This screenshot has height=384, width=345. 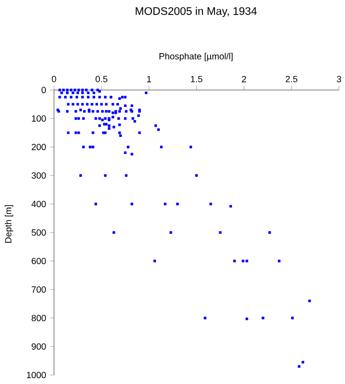 What do you see at coordinates (102, 79) in the screenshot?
I see `x-tick-label: 0.5` at bounding box center [102, 79].